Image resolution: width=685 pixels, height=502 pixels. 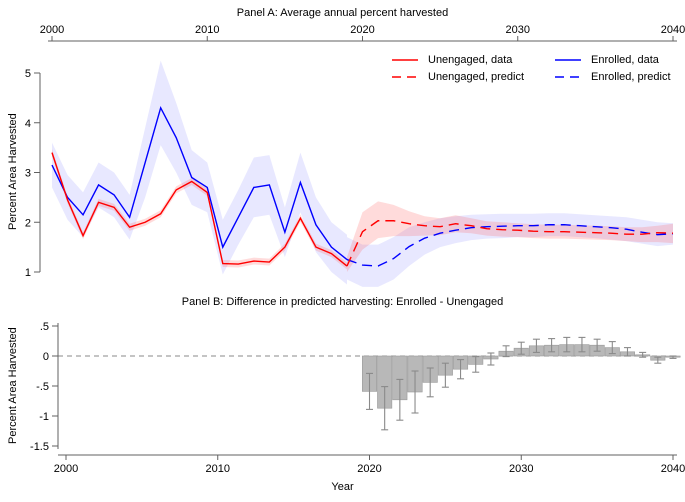 What do you see at coordinates (567, 344) in the screenshot?
I see `errorbar-2033` at bounding box center [567, 344].